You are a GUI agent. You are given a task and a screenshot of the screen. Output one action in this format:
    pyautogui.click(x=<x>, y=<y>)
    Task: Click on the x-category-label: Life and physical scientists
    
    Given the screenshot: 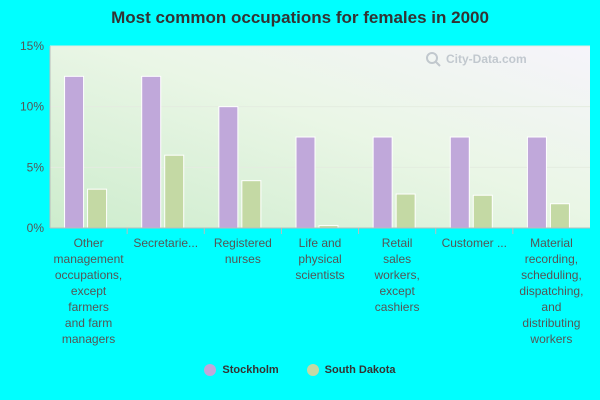 What is the action you would take?
    pyautogui.click(x=319, y=259)
    